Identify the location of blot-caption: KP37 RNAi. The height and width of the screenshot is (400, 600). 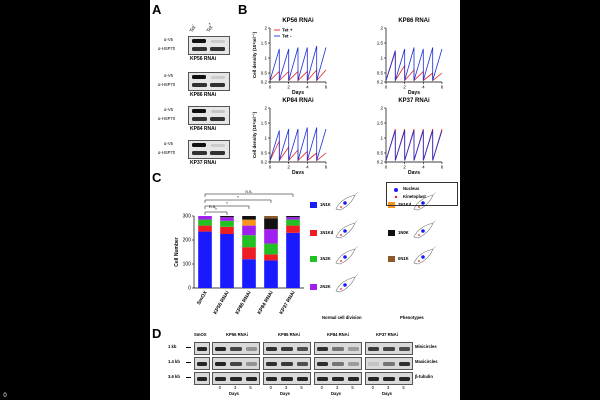
(203, 163).